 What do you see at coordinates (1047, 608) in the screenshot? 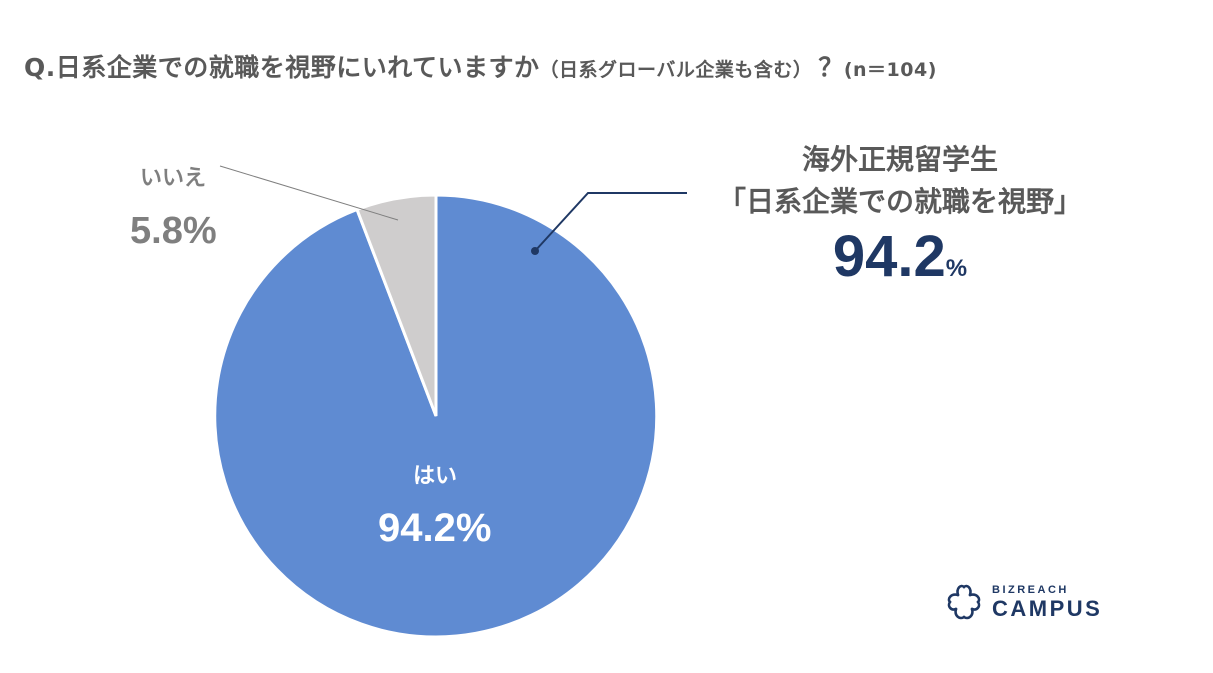
I see `logo-campus: CAMPUS` at bounding box center [1047, 608].